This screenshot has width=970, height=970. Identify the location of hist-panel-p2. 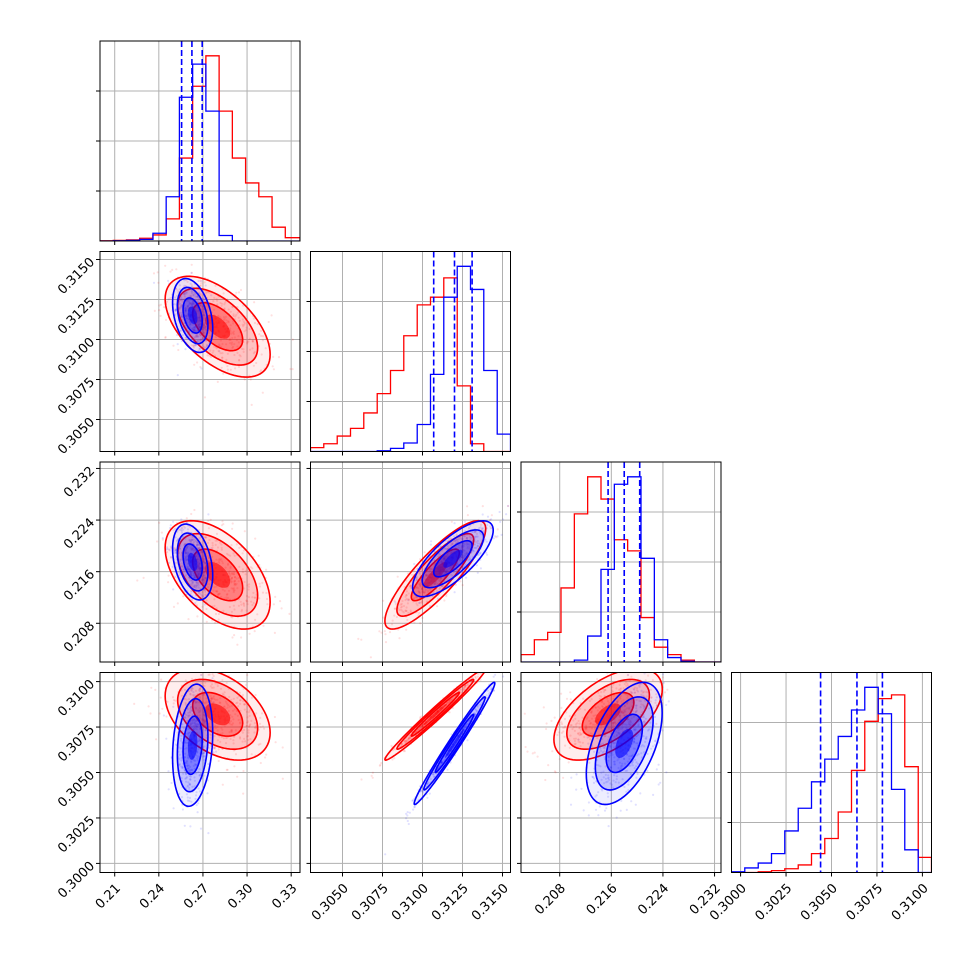
(619, 563).